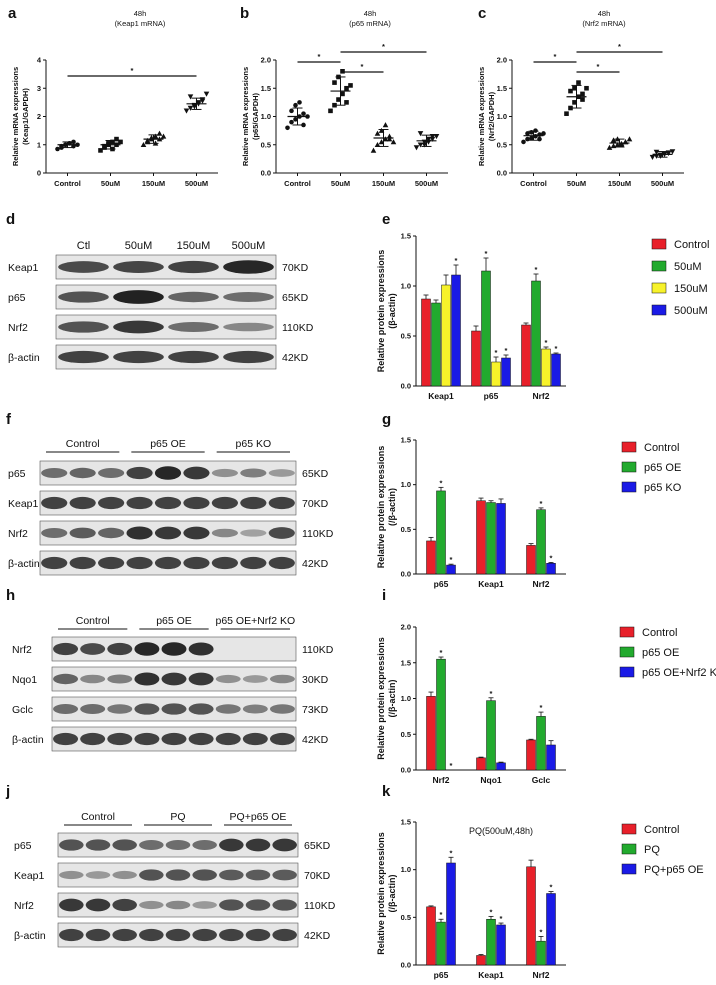 Image resolution: width=716 pixels, height=985 pixels. Describe the element at coordinates (386, 311) in the screenshot. I see `e-y-axis-label: Relative protein expressions(β-actin)` at that location.